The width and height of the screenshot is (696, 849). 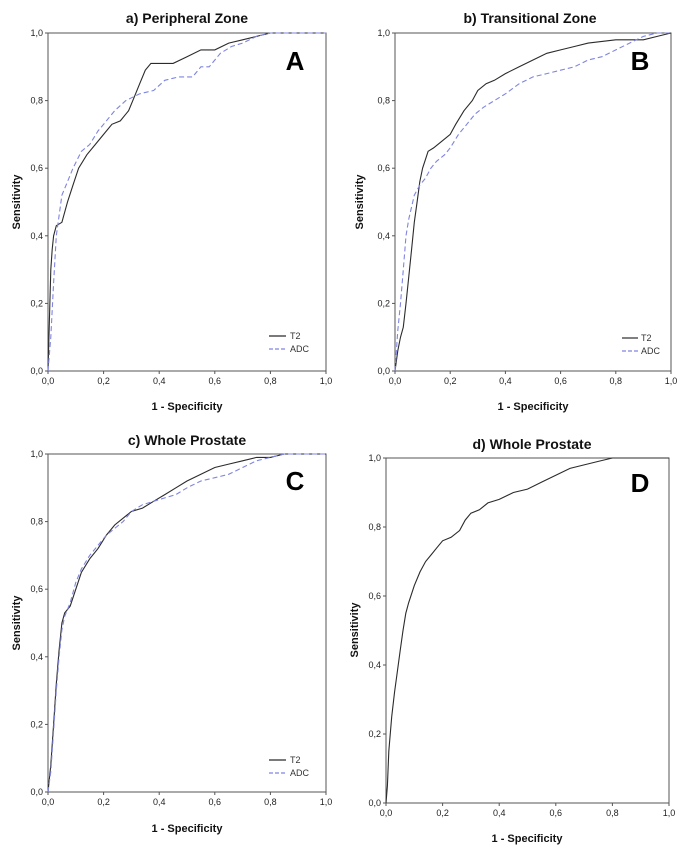 What do you see at coordinates (640, 61) in the screenshot?
I see `panel-letter: B` at bounding box center [640, 61].